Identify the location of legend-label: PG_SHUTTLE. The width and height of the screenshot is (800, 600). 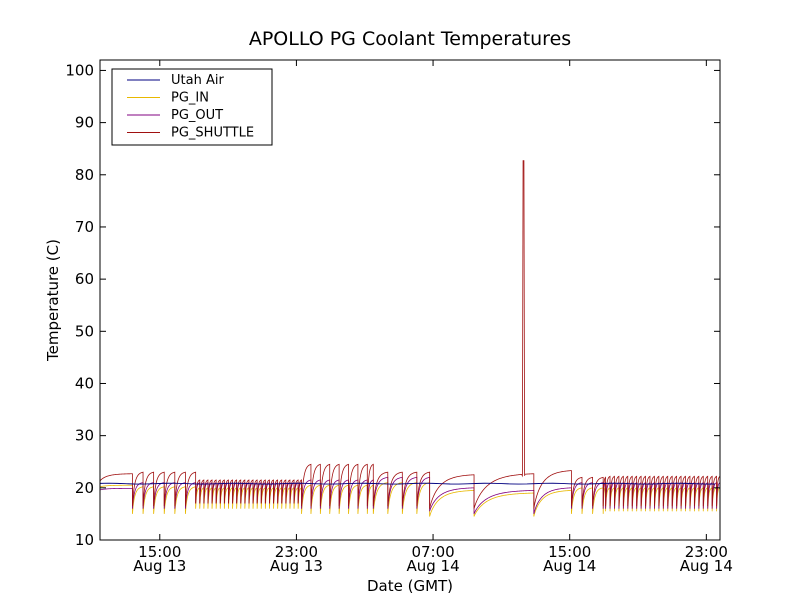
(212, 133).